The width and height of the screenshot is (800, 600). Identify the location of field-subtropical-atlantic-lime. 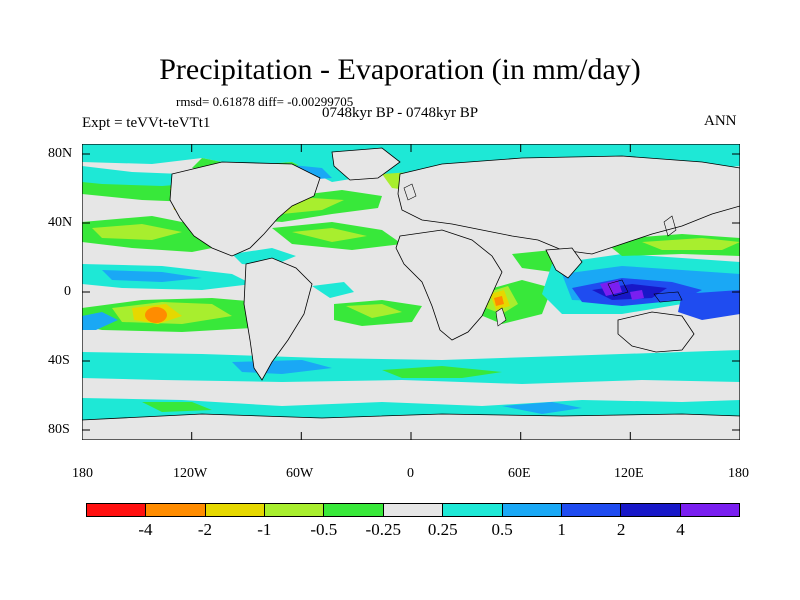
(329, 235).